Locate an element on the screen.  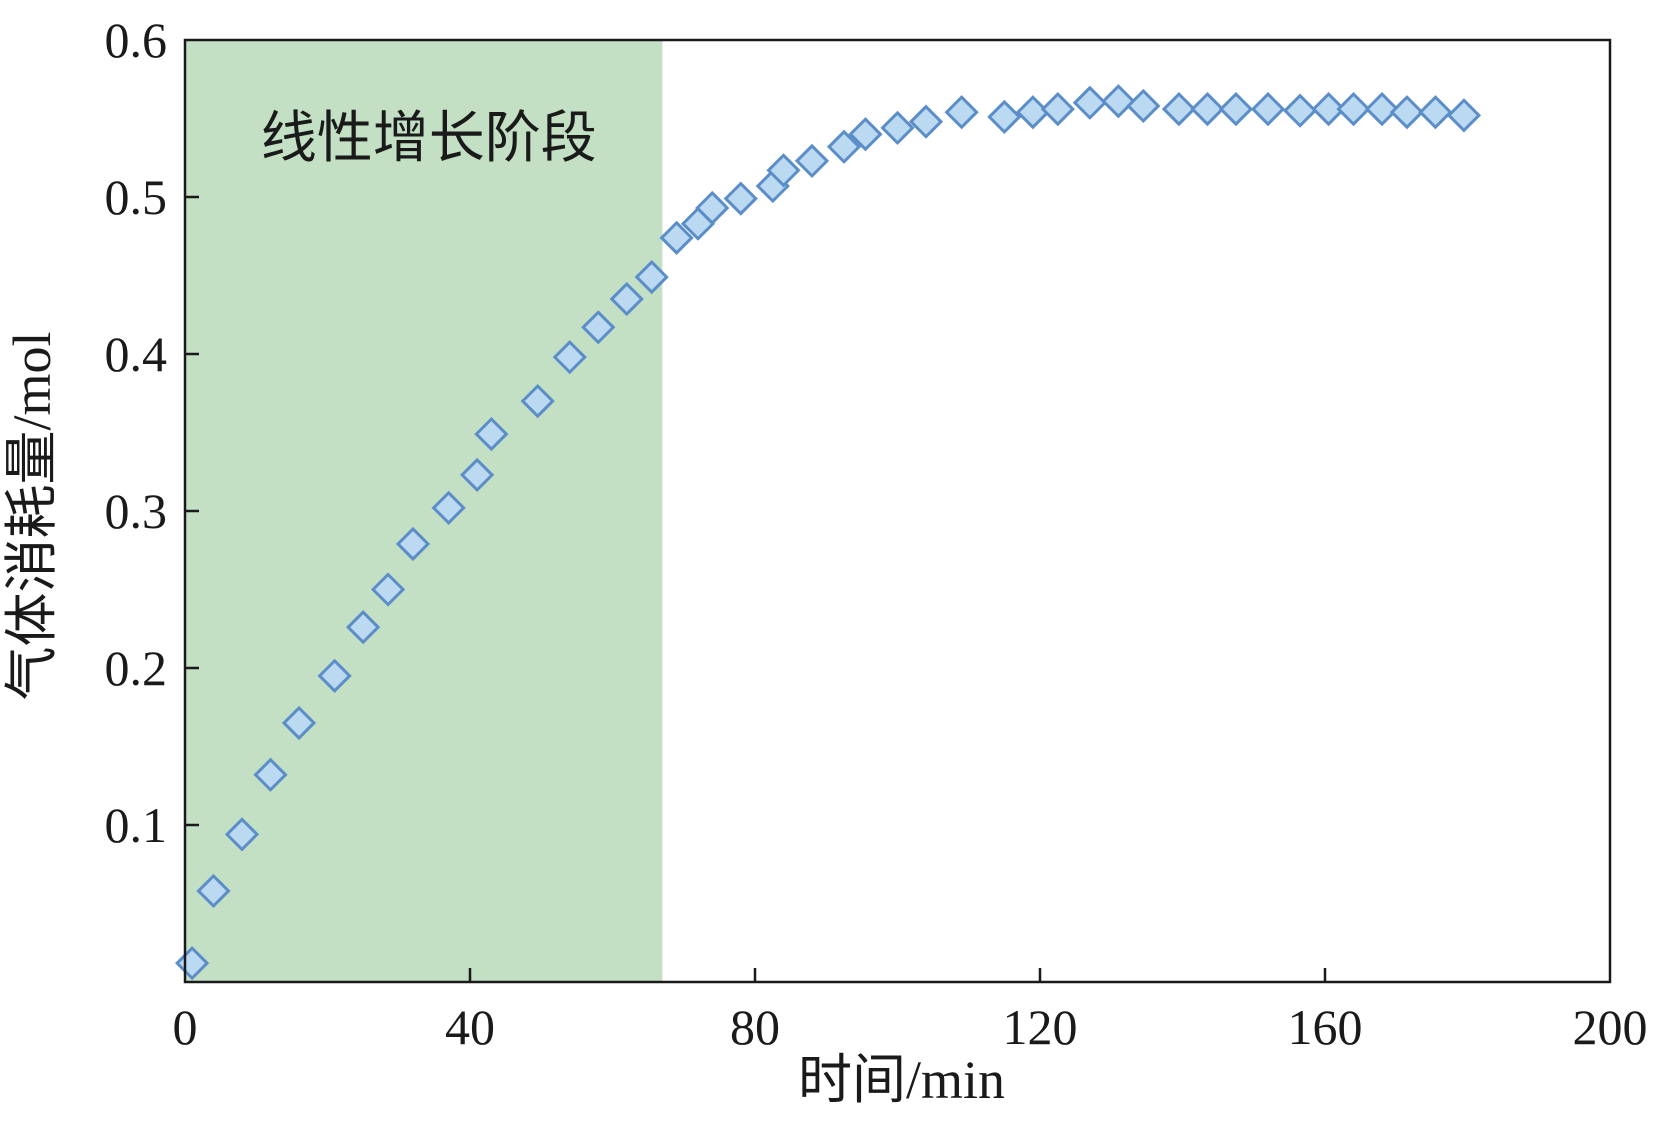
x-tick-label: 80 is located at coordinates (755, 1027).